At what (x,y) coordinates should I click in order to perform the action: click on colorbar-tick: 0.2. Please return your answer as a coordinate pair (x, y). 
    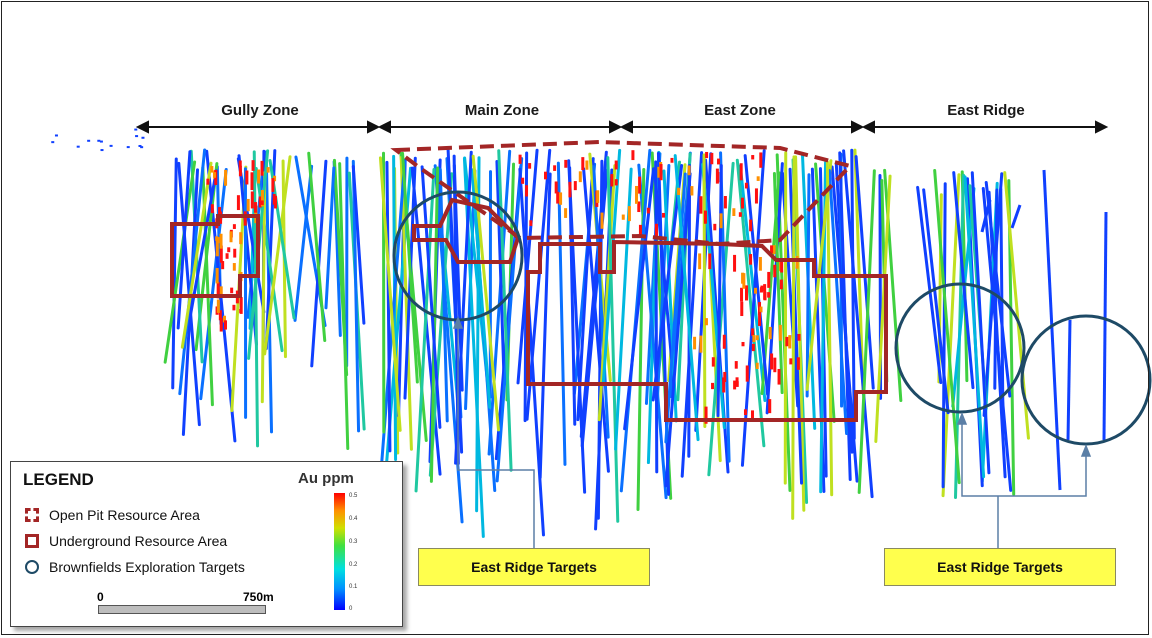
    Looking at the image, I should click on (353, 565).